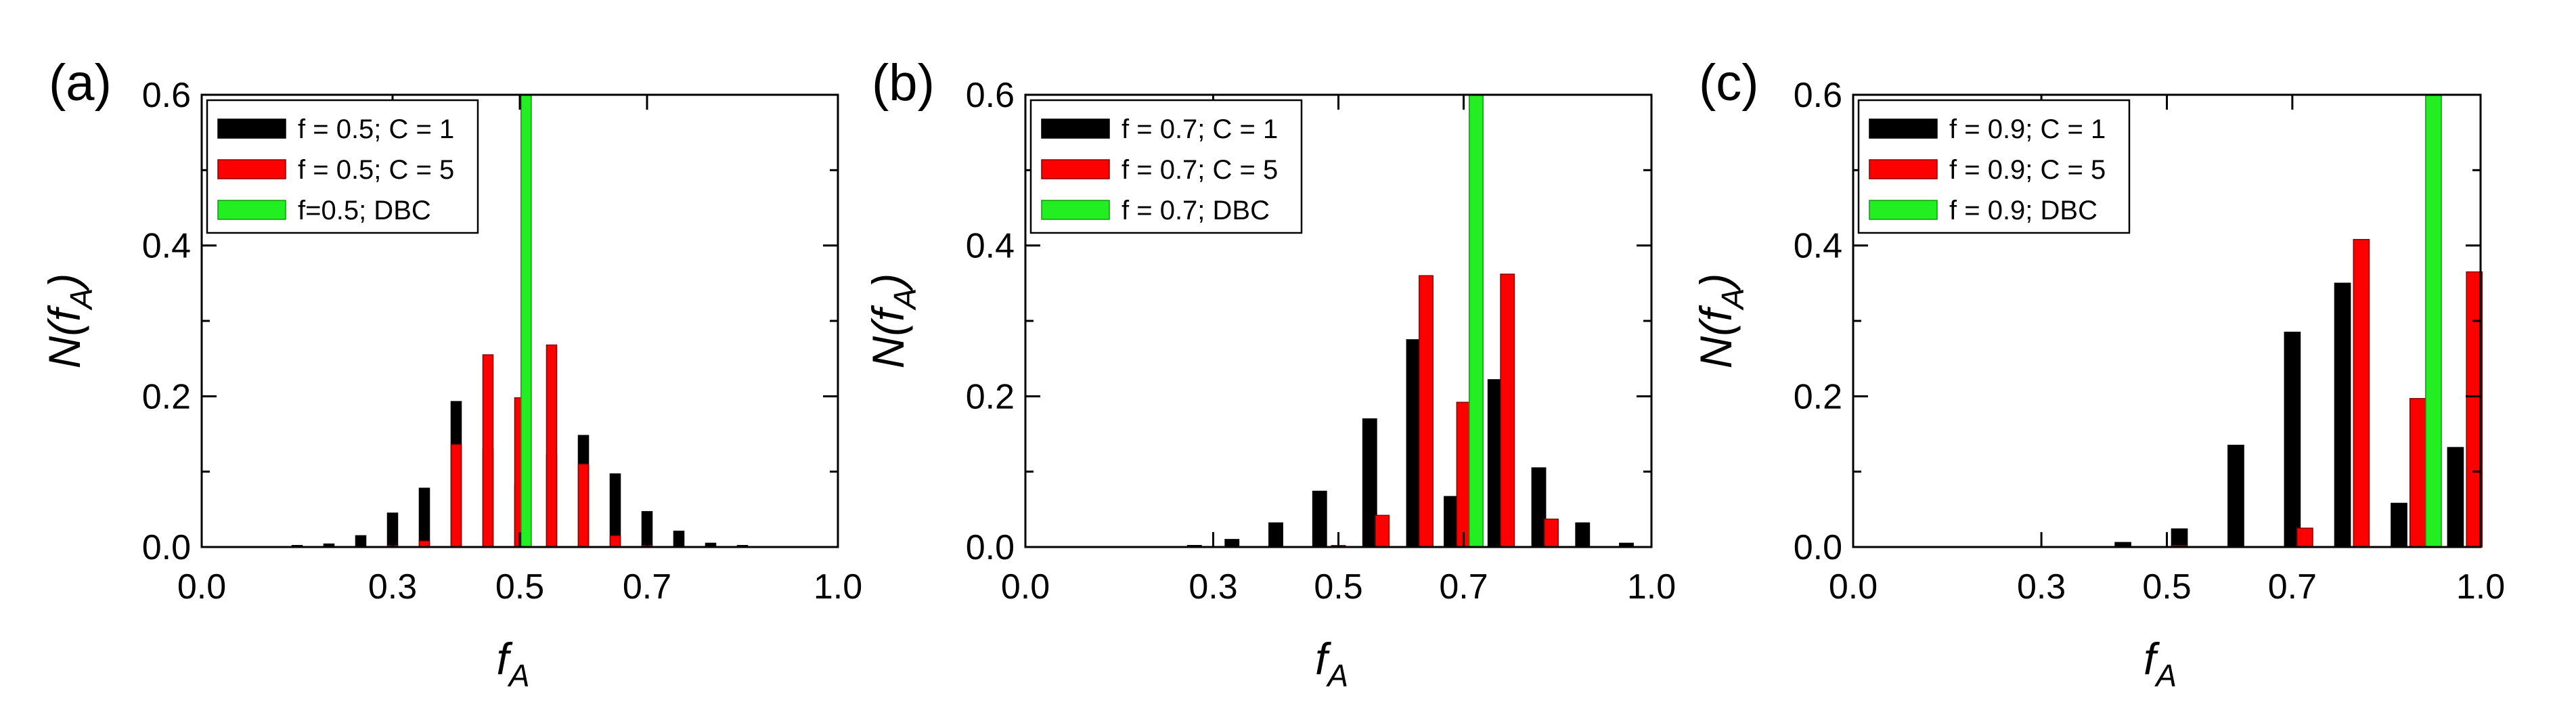 This screenshot has height=721, width=2576. I want to click on y-tick-label: 0.0, so click(166, 547).